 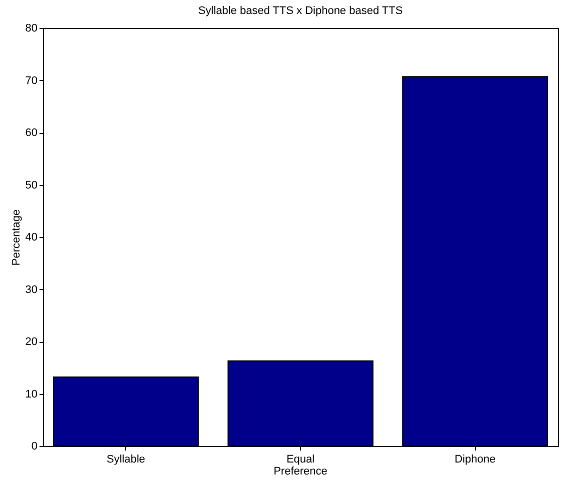 I want to click on y-tick-label: 70, so click(x=31, y=80).